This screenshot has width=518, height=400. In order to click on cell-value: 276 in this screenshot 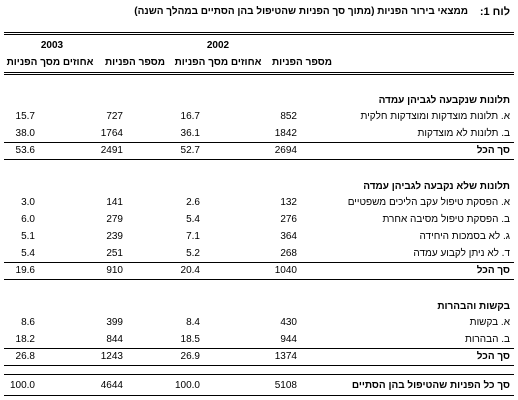, I will do `click(288, 219)`.